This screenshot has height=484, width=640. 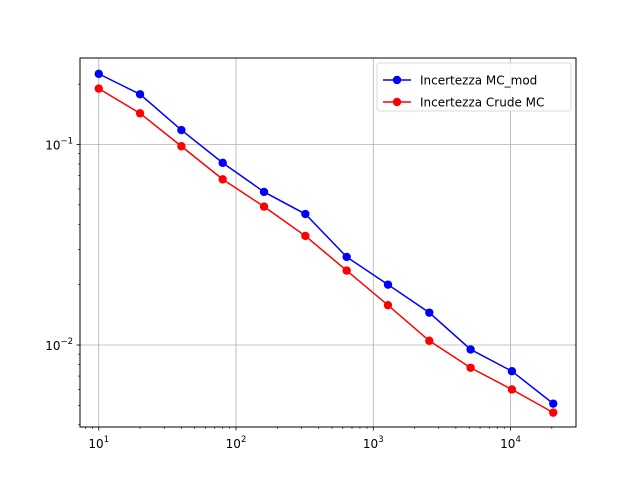 I want to click on x-tick-label: 10³, so click(x=373, y=443).